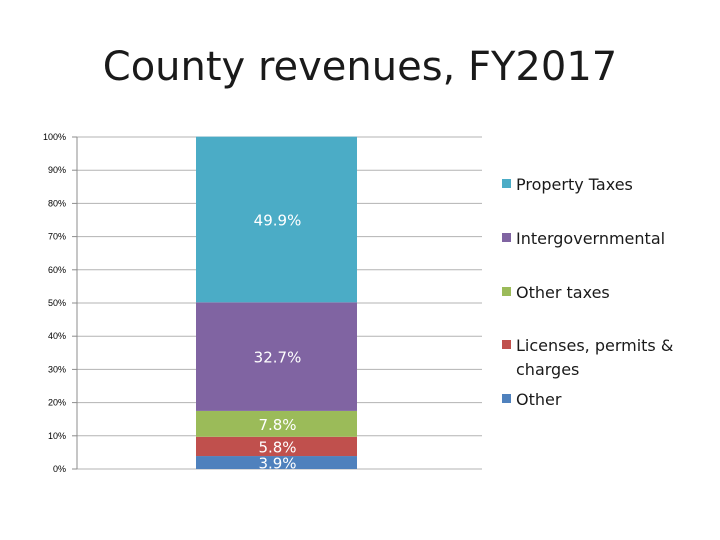 The width and height of the screenshot is (720, 540). I want to click on legend-label: Property Taxes, so click(574, 184).